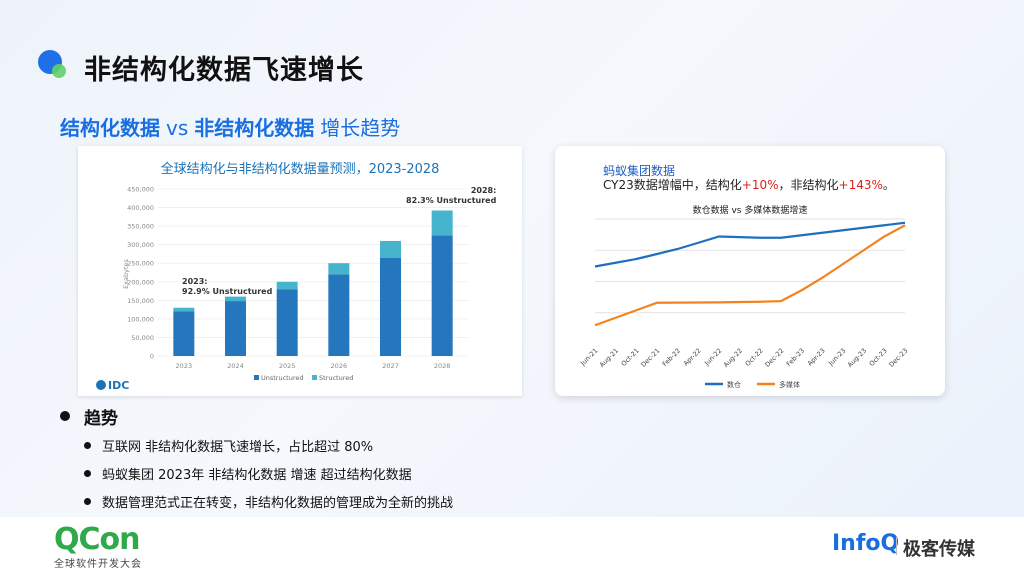  What do you see at coordinates (639, 171) in the screenshot?
I see `ant-source-label: 蚂蚁集团数据` at bounding box center [639, 171].